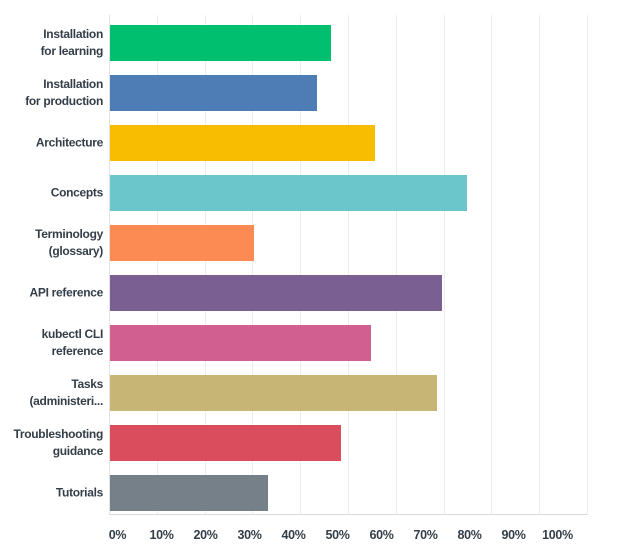 This screenshot has width=627, height=555. I want to click on x-tick-label: 60%, so click(381, 535).